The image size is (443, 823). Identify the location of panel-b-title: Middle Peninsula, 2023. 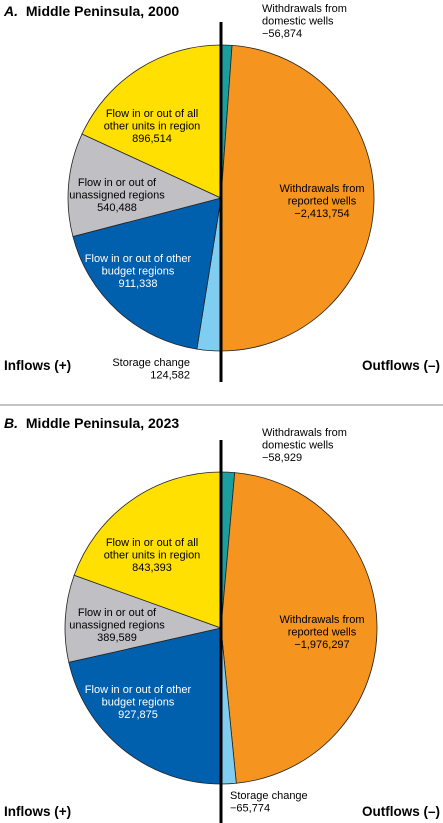
(102, 423).